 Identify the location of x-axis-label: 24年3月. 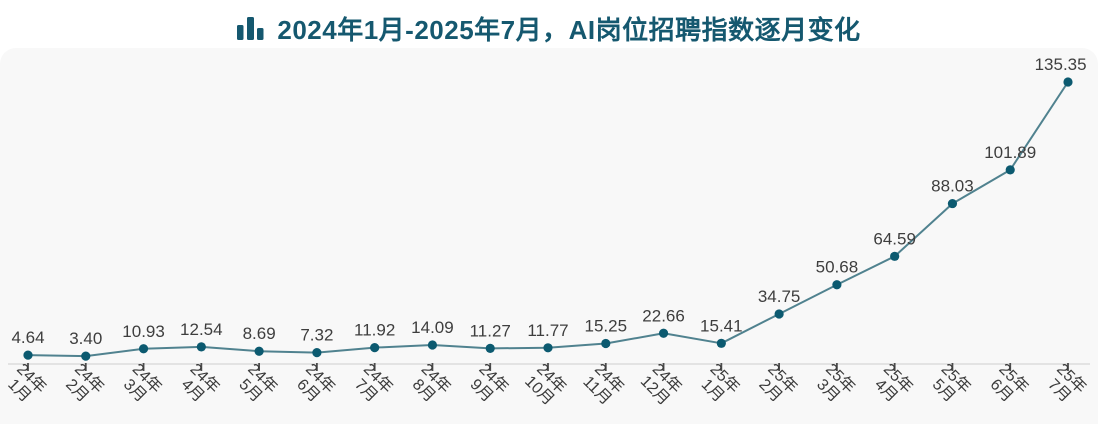
(141, 384).